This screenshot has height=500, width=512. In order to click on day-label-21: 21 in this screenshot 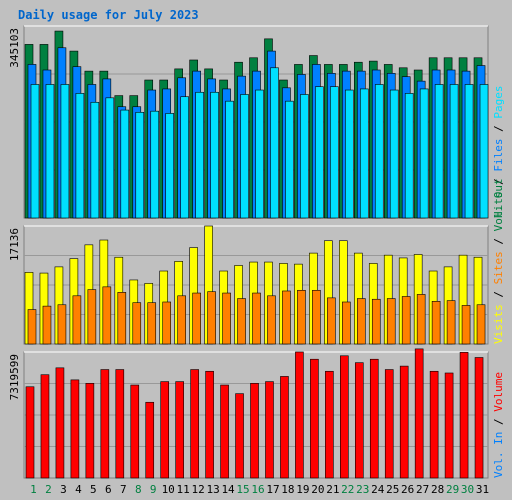, I will do `click(332, 489)`.